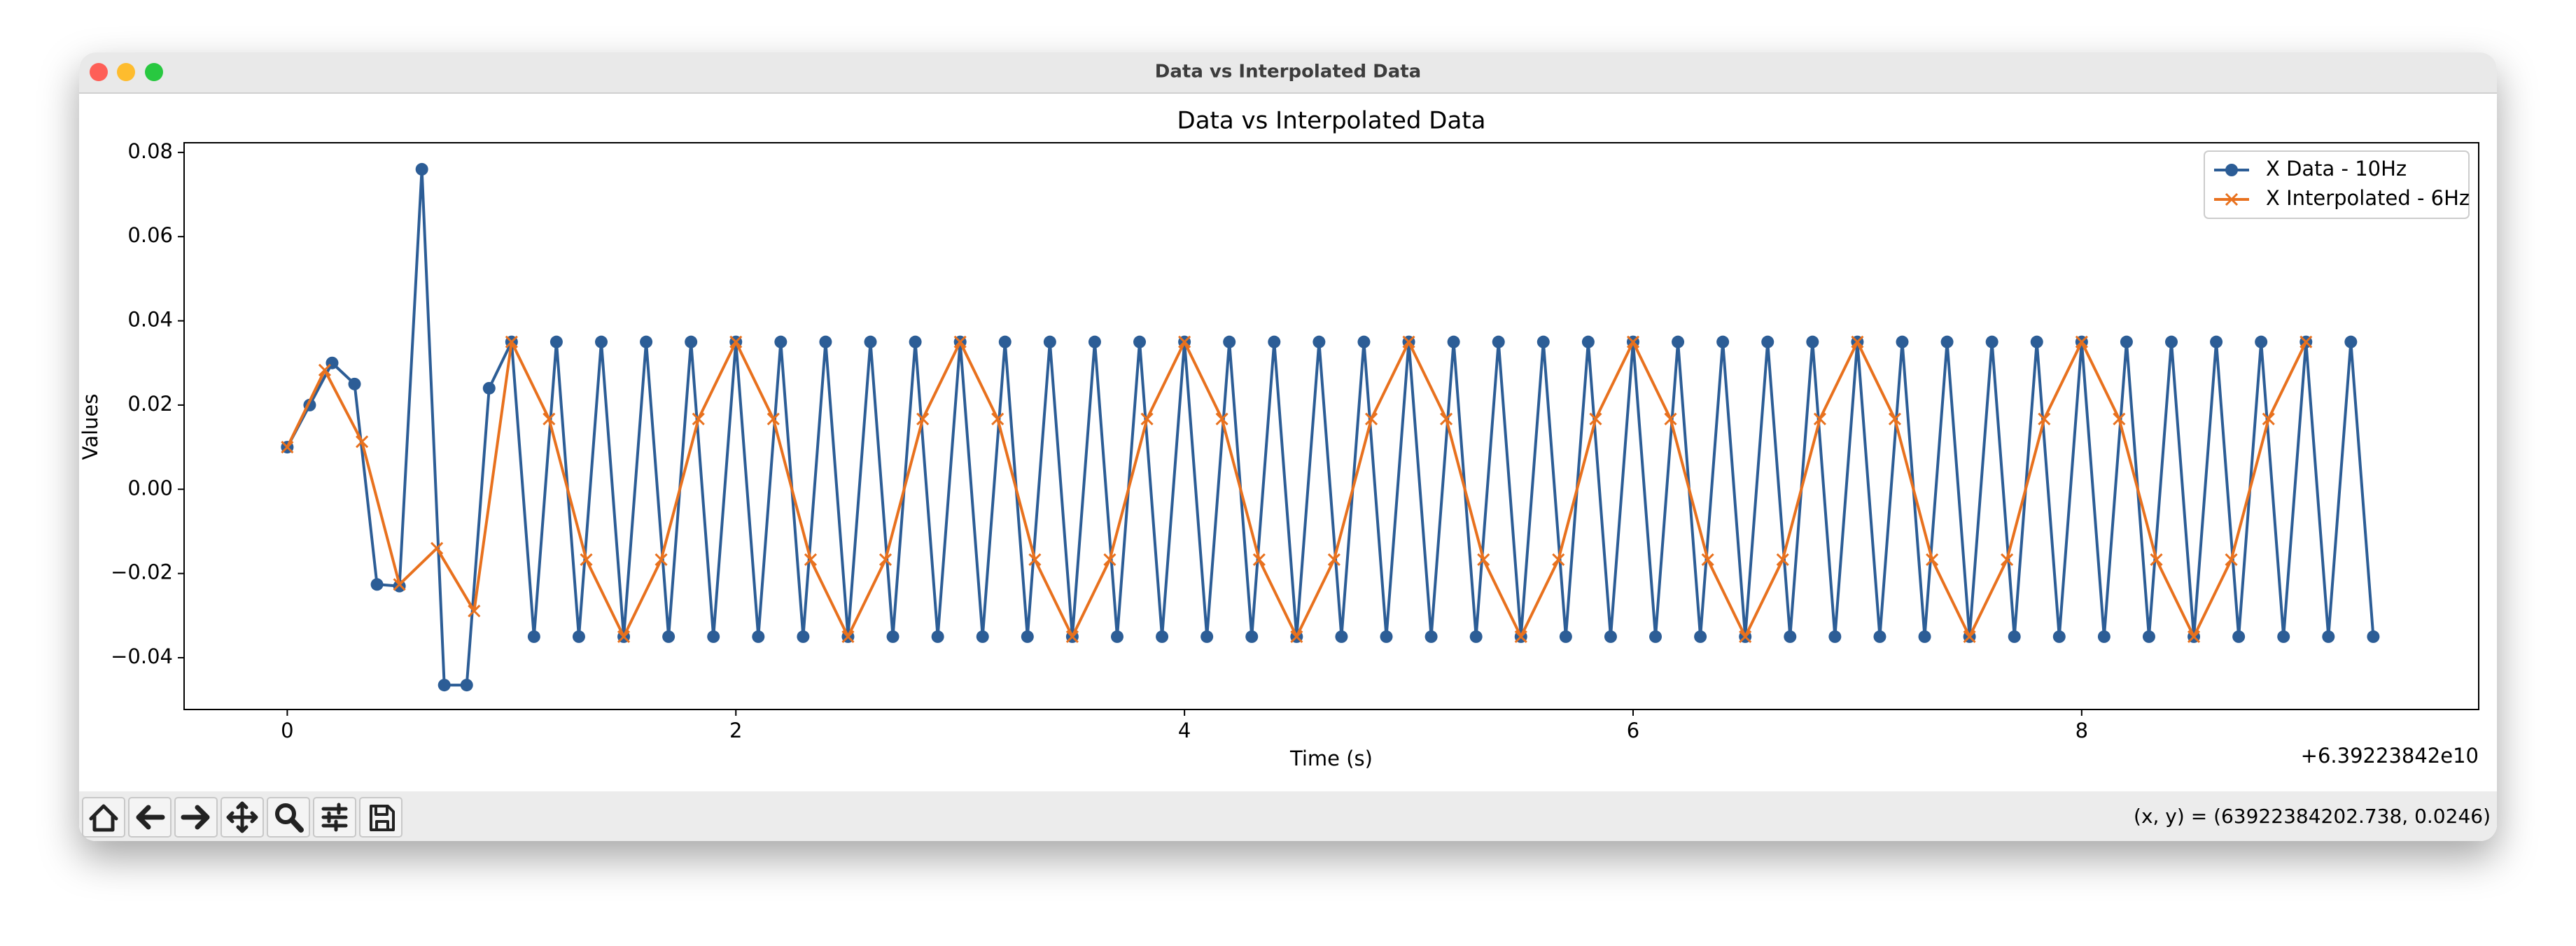 The height and width of the screenshot is (946, 2576). What do you see at coordinates (99, 72) in the screenshot?
I see `close-button` at bounding box center [99, 72].